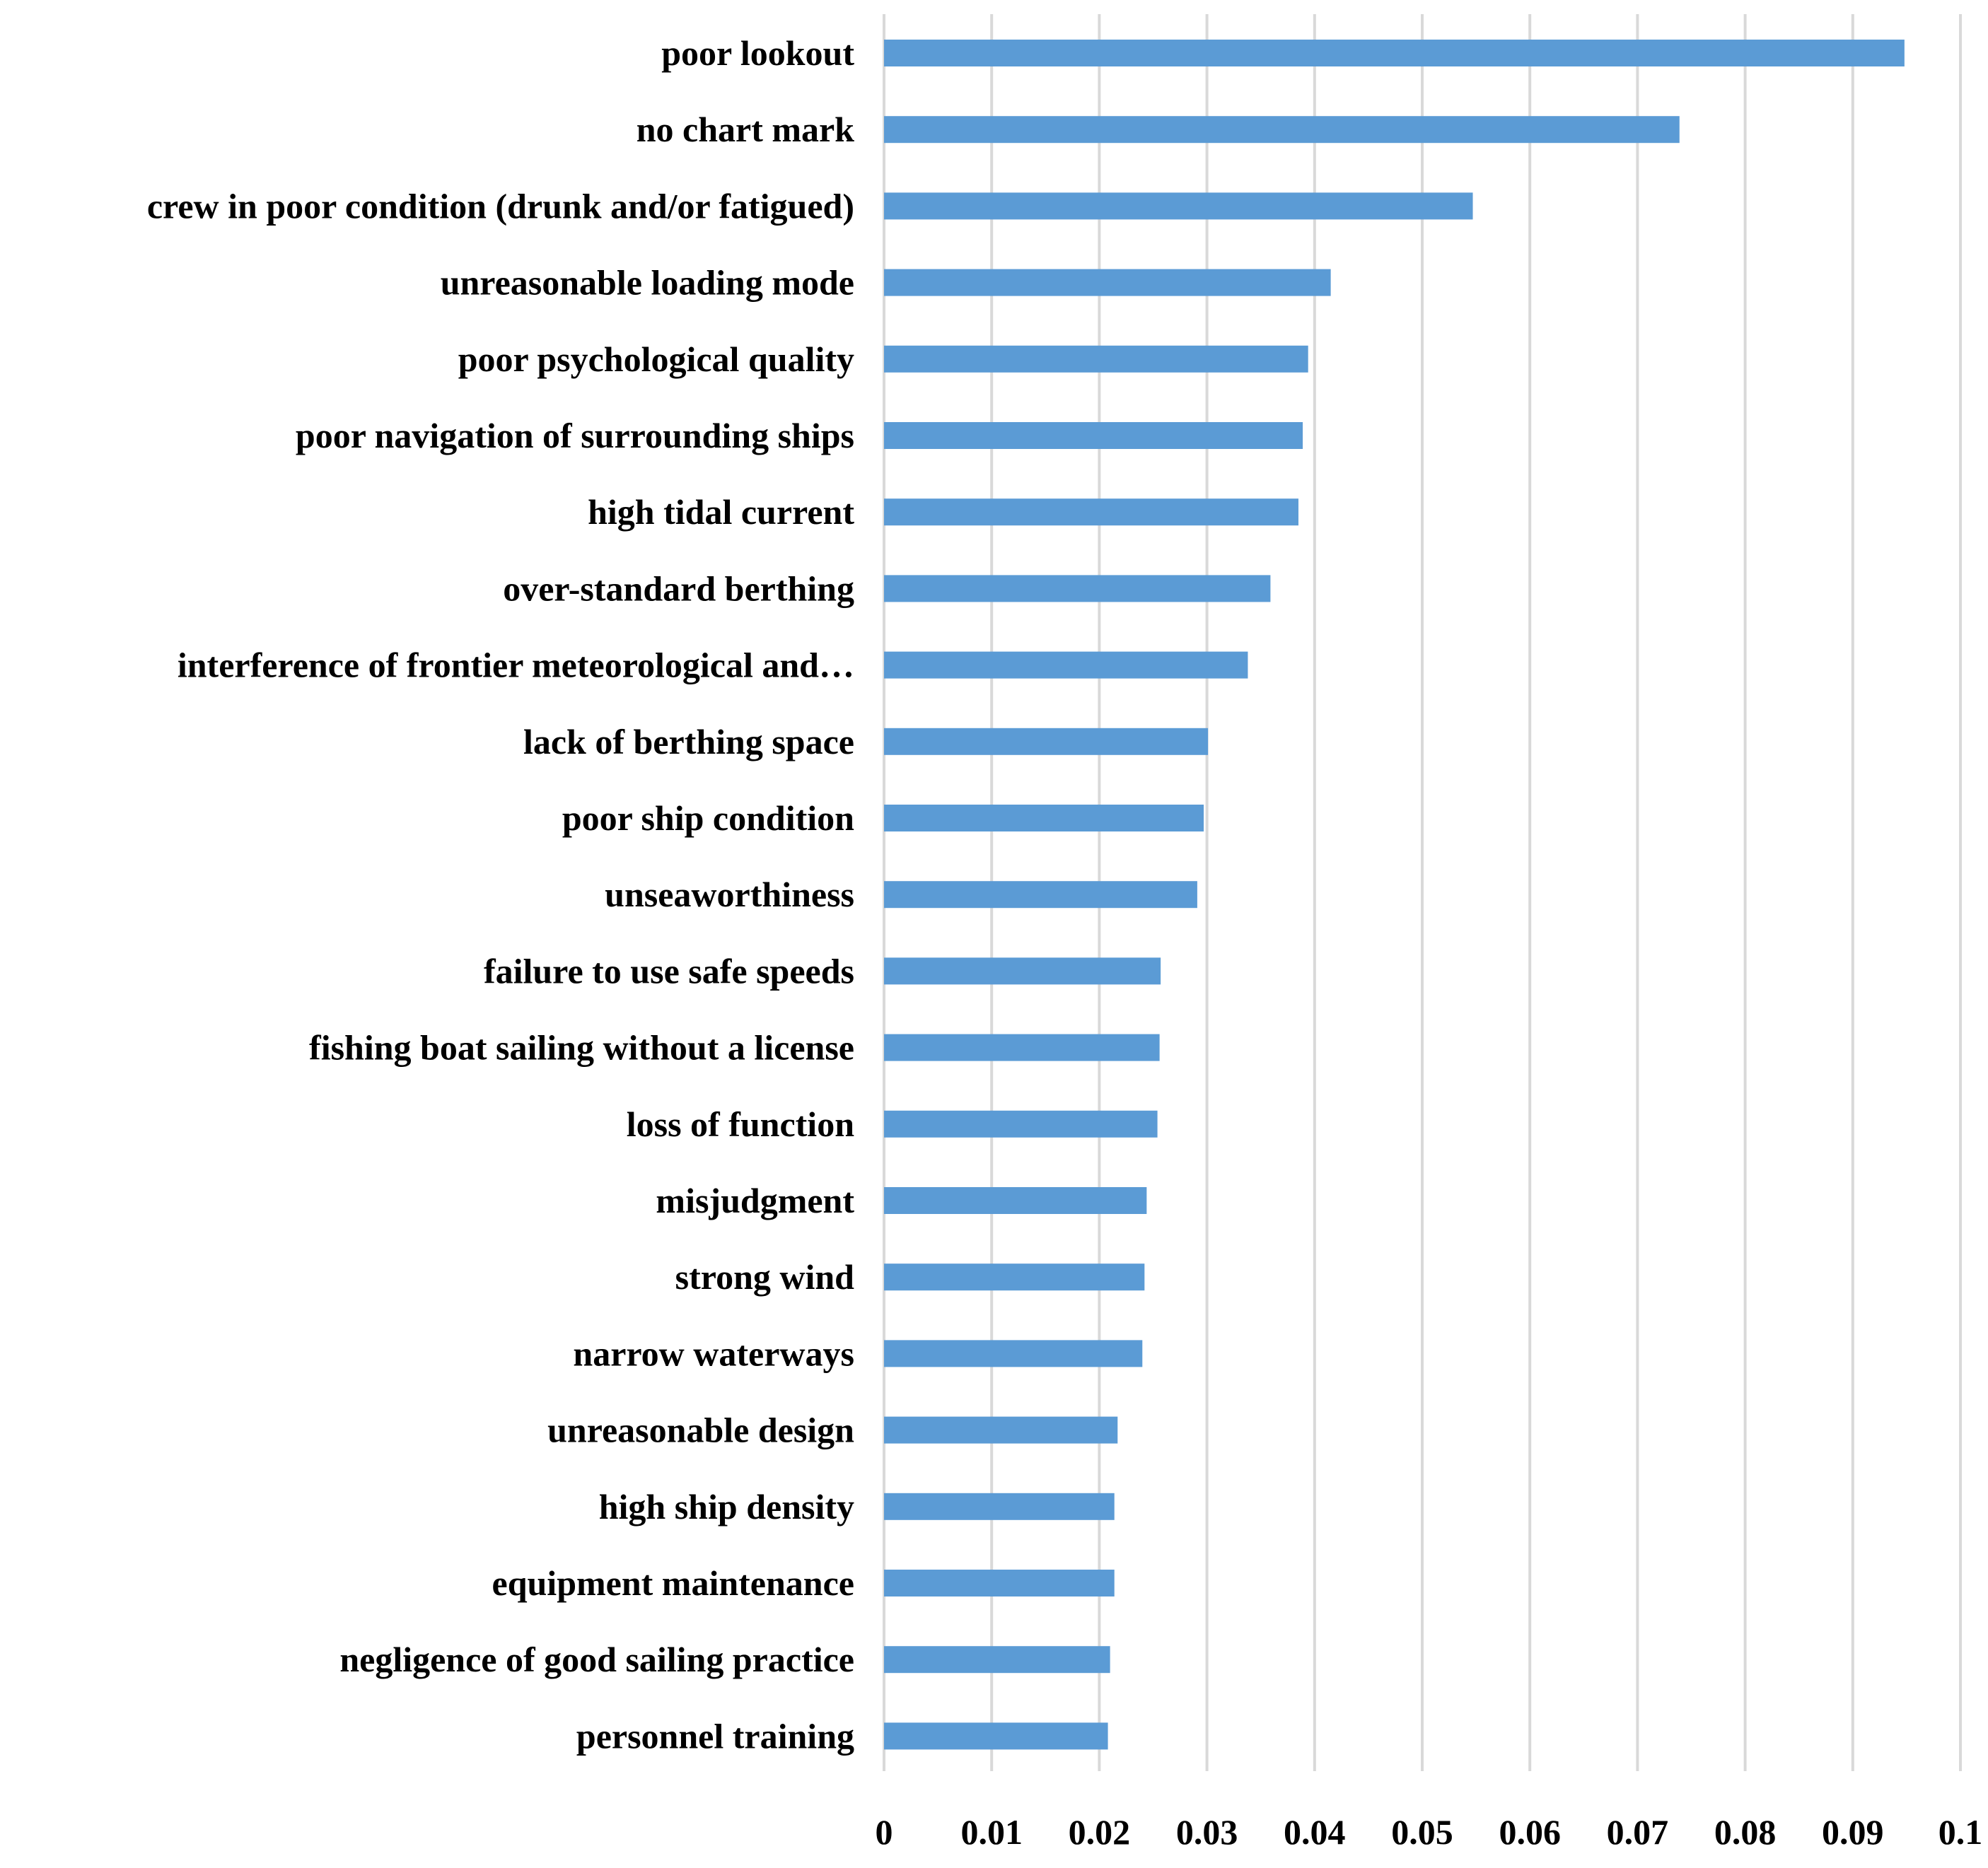  Describe the element at coordinates (688, 742) in the screenshot. I see `category-label: lack of berthing space` at that location.